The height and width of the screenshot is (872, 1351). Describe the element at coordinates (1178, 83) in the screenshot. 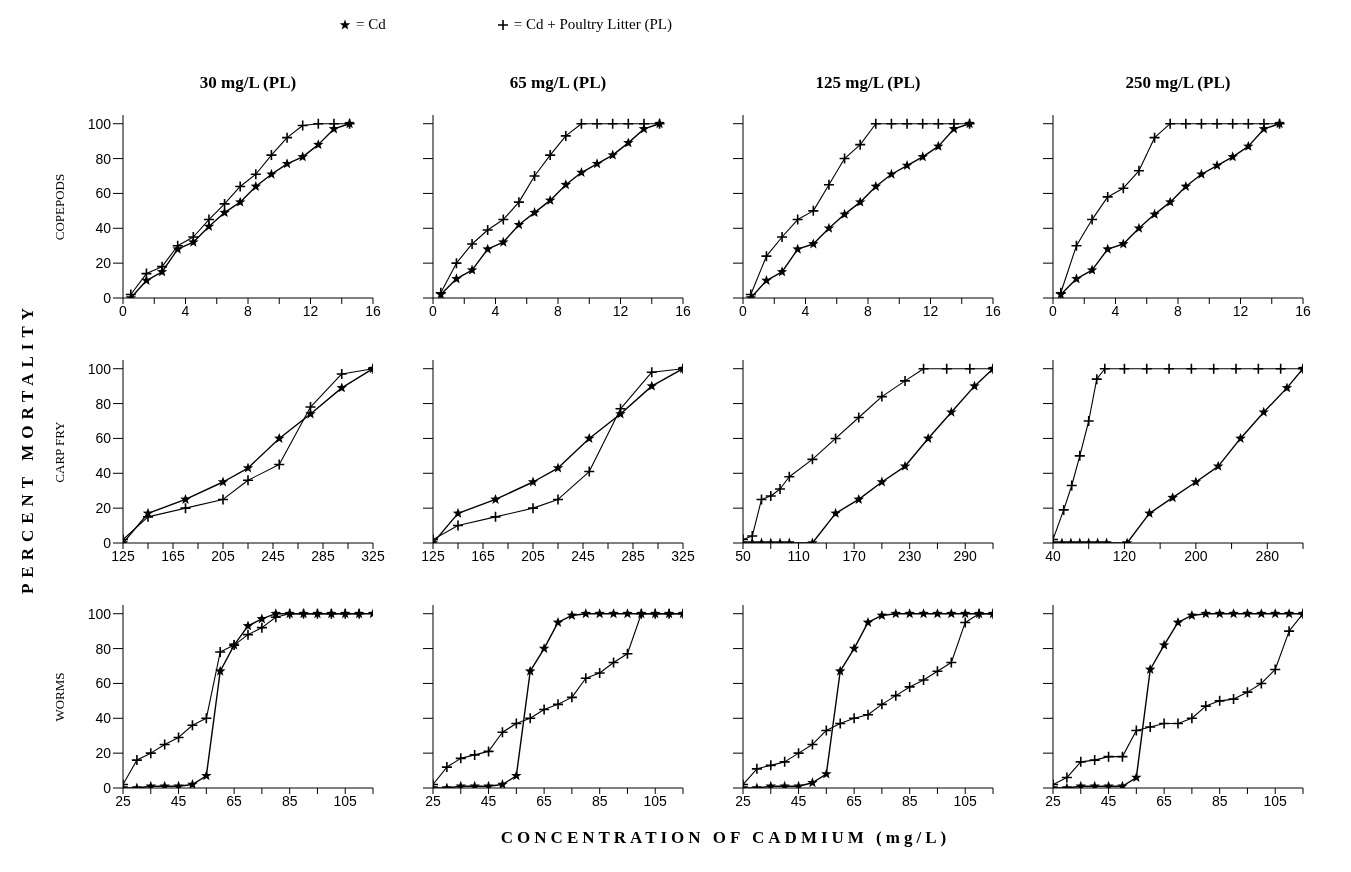

I see `chart-title: 250 mg/L (PL)` at that location.